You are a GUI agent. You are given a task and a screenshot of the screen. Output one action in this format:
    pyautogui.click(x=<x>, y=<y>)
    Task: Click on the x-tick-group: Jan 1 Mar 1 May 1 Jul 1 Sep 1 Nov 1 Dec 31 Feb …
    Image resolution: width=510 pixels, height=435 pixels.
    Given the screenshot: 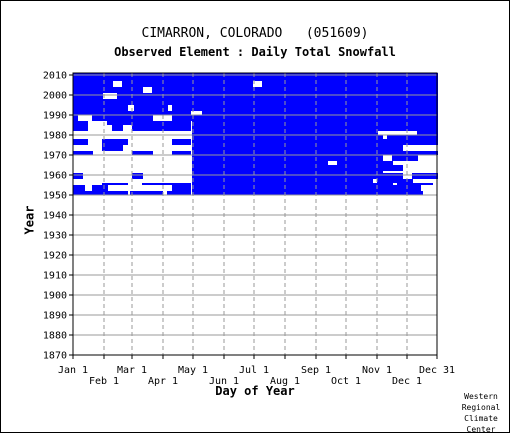 What is the action you would take?
    pyautogui.click(x=256, y=371)
    